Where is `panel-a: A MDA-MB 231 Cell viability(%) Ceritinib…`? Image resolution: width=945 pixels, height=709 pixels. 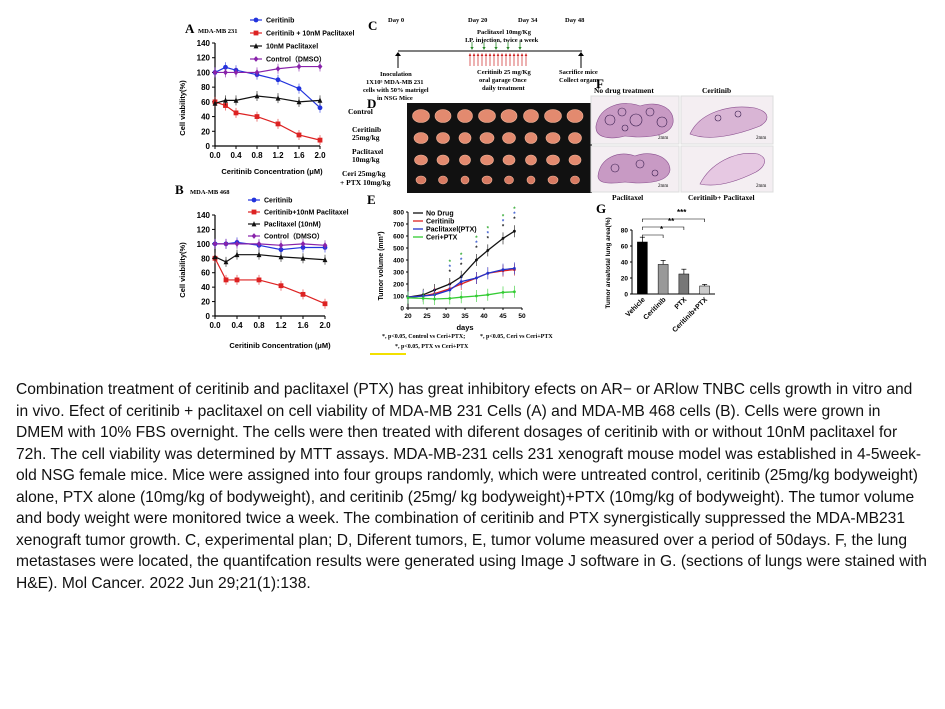
panel-a: A MDA-MB 231 Cell viability(%) Ceritinib… is located at coordinates (266, 97).